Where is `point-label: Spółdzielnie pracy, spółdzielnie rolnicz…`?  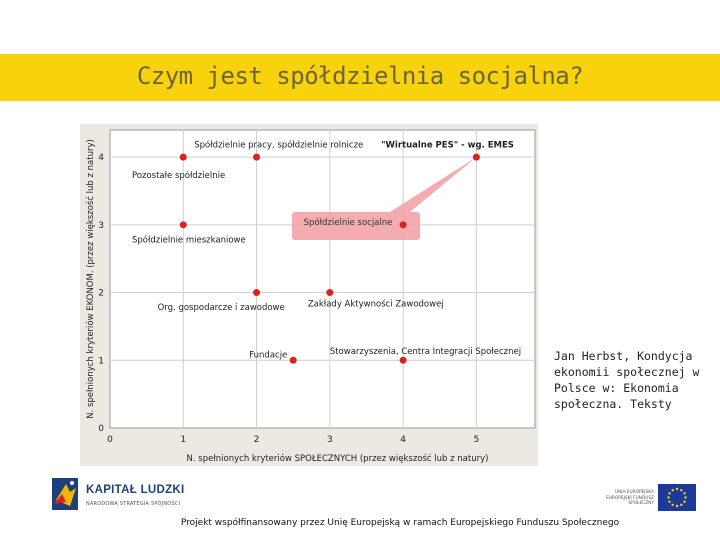
point-label: Spółdzielnie pracy, spółdzielnie rolnicz… is located at coordinates (278, 145).